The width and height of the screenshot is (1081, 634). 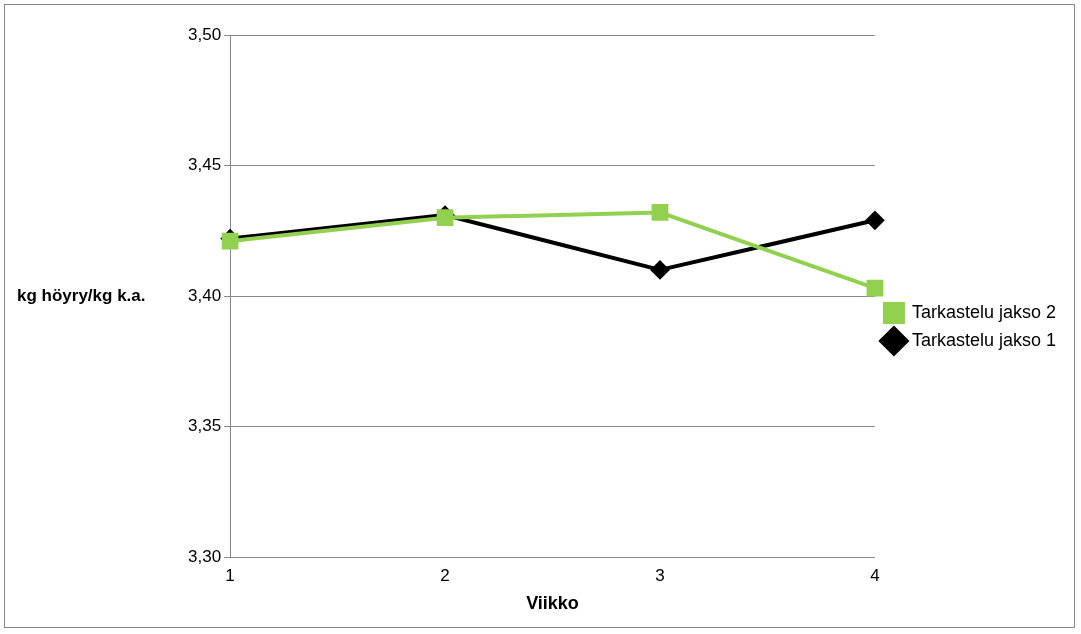 I want to click on x-tick-label: 2, so click(x=445, y=575).